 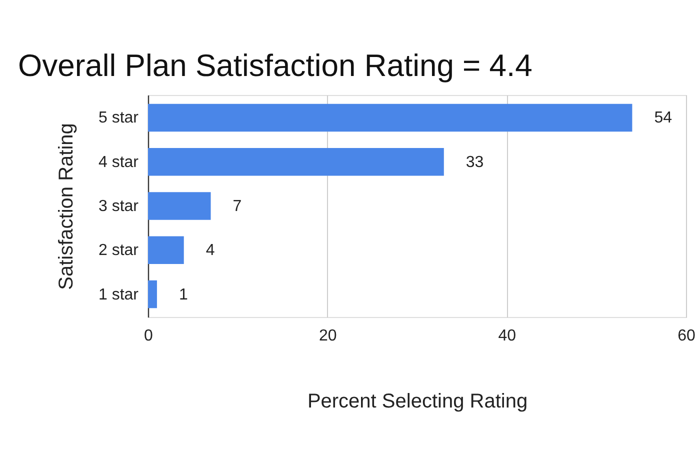 What do you see at coordinates (183, 295) in the screenshot?
I see `data-label: 1` at bounding box center [183, 295].